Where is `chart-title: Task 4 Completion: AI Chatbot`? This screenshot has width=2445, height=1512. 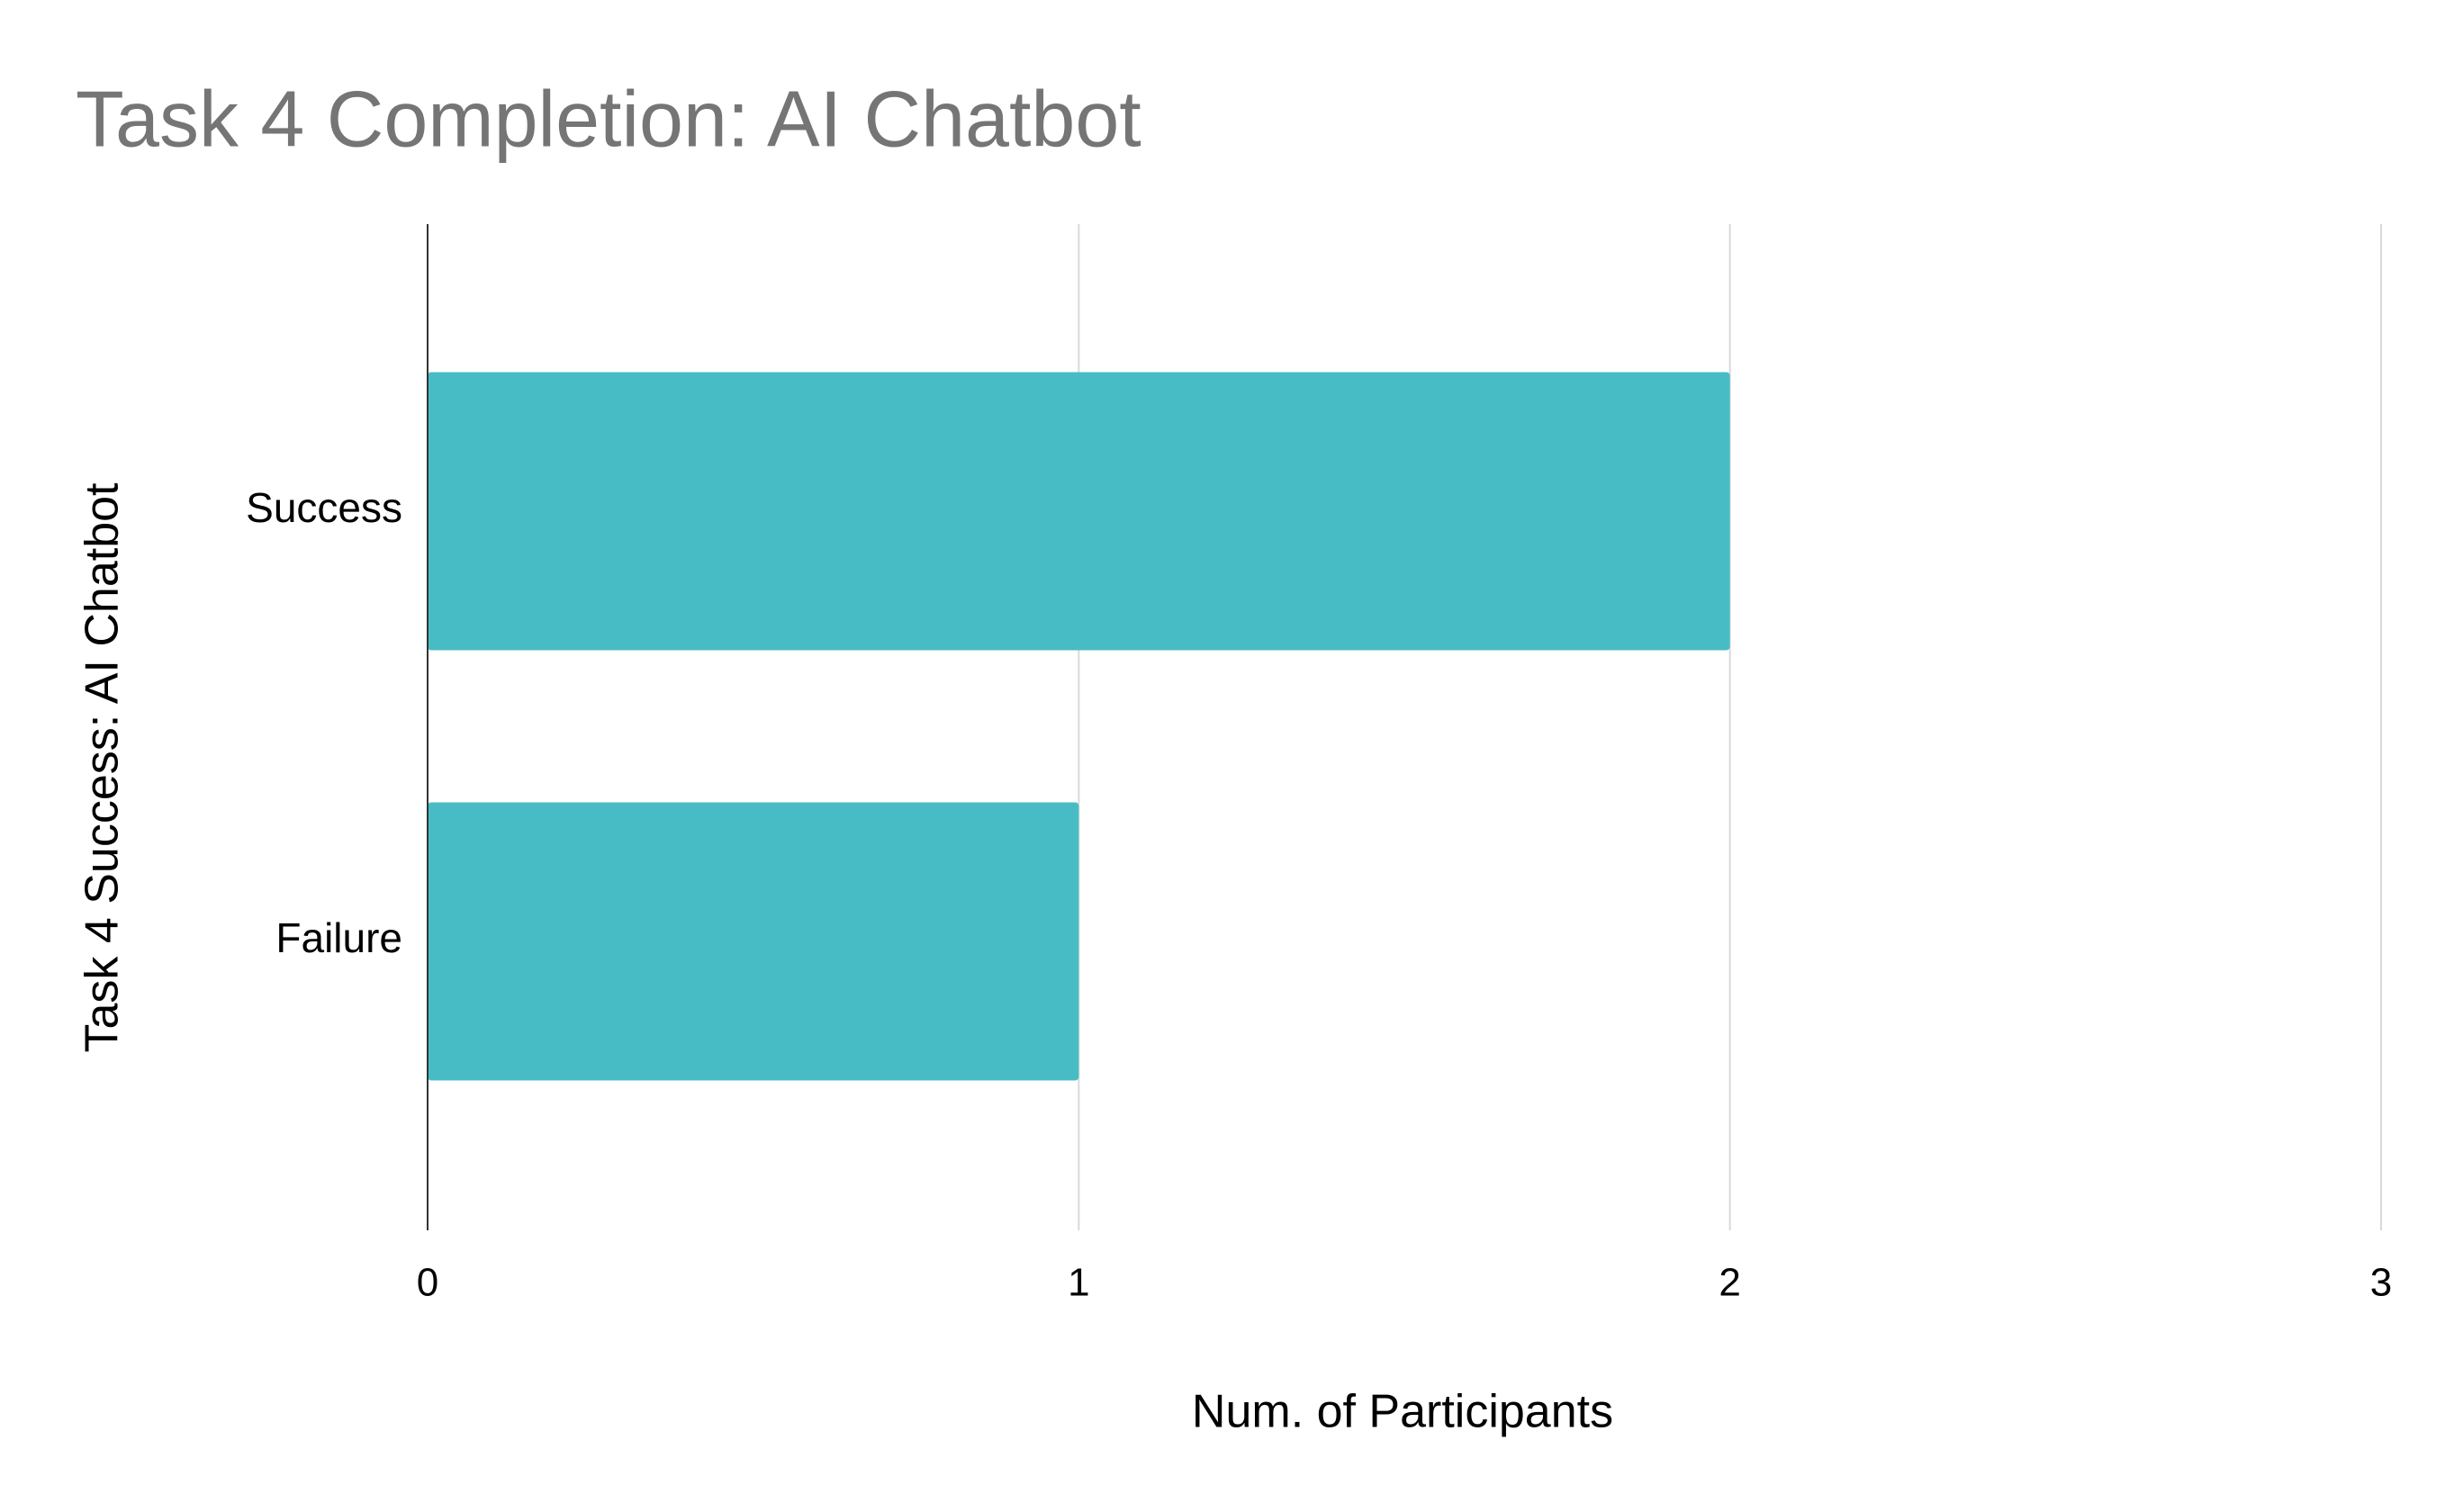 chart-title: Task 4 Completion: AI Chatbot is located at coordinates (608, 119).